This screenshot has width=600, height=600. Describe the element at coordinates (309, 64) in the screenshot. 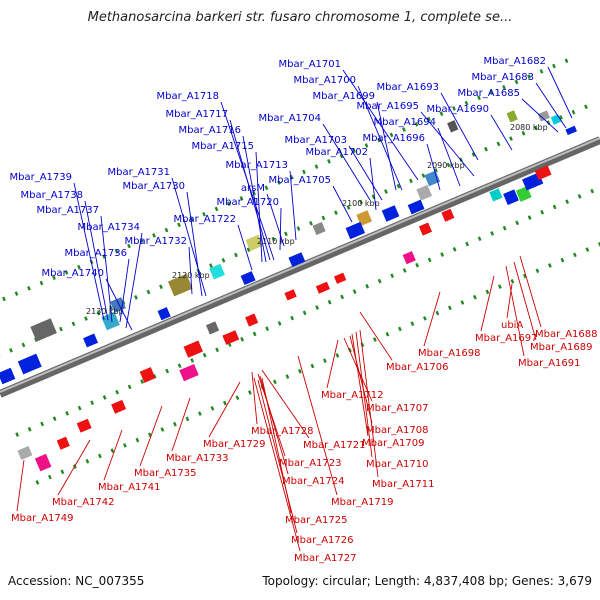

I see `gene-label-forward: Mbar_A1701` at that location.